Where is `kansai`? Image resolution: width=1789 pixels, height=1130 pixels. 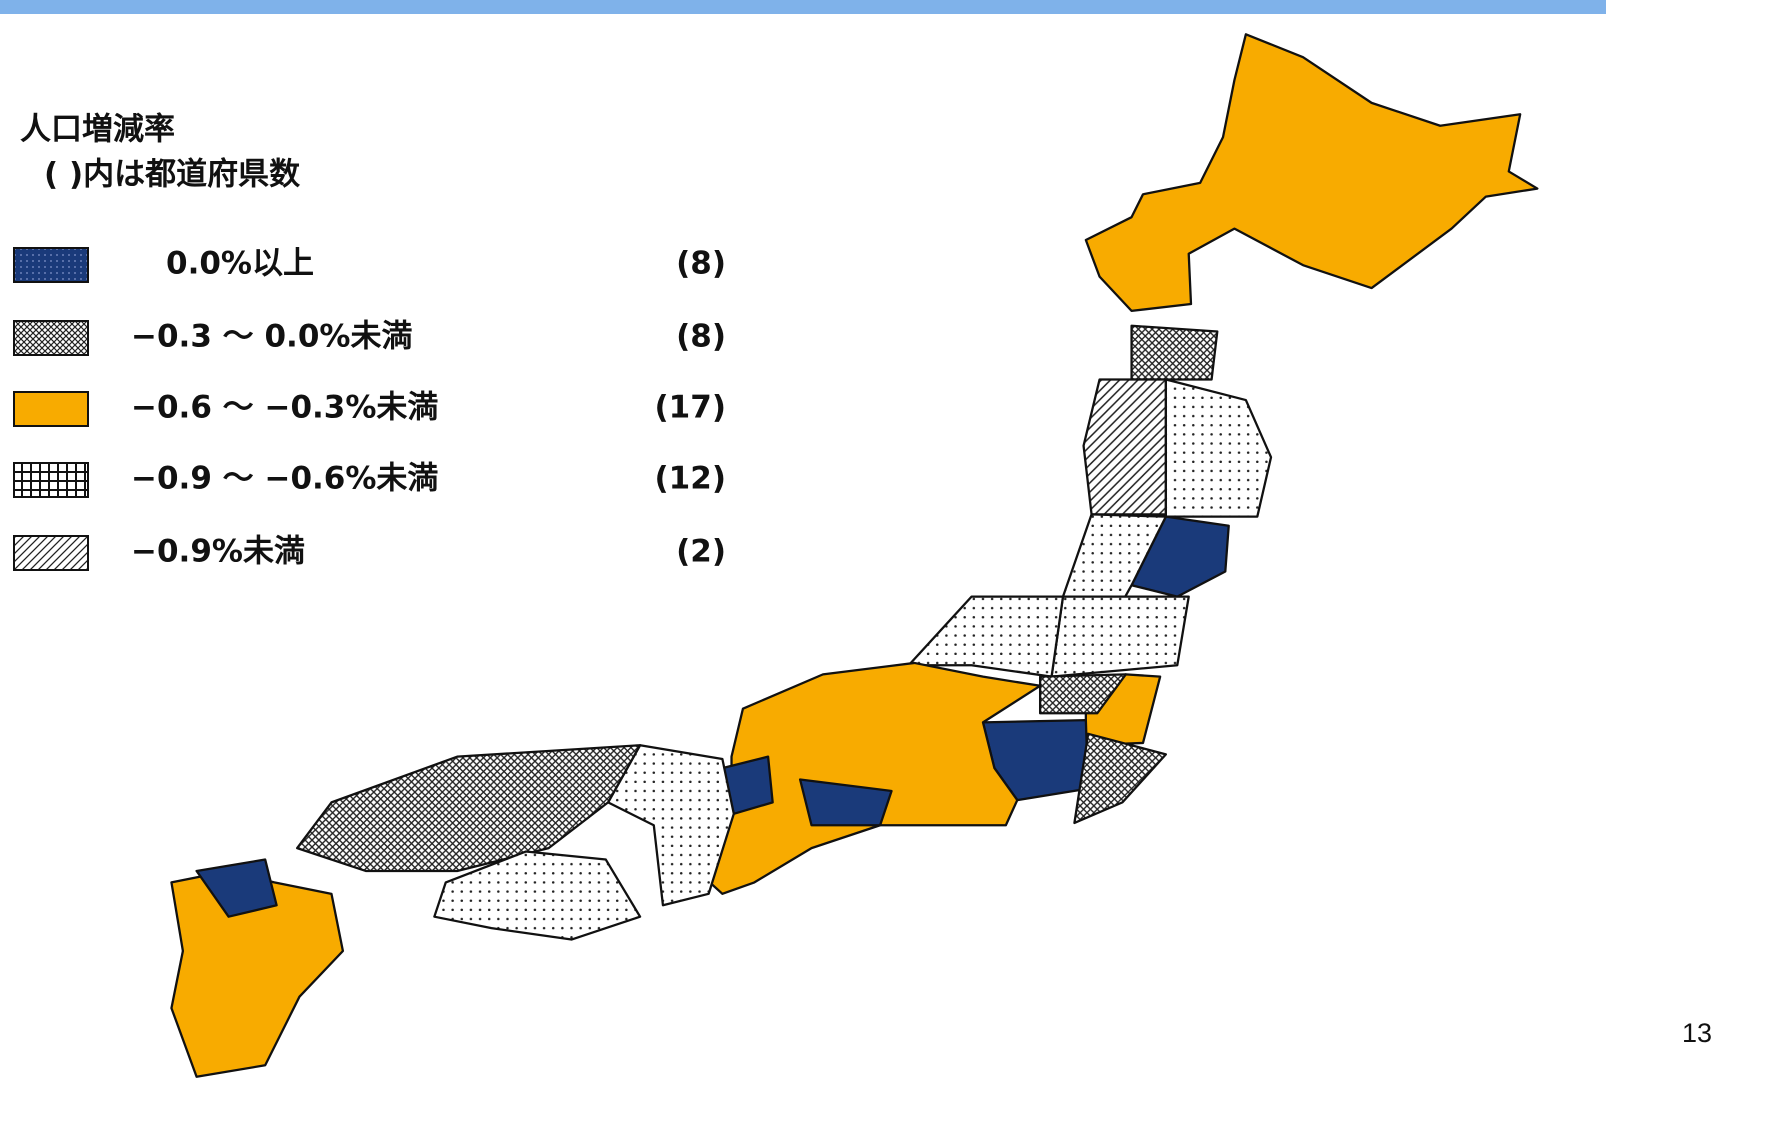
kansai is located at coordinates (670, 825).